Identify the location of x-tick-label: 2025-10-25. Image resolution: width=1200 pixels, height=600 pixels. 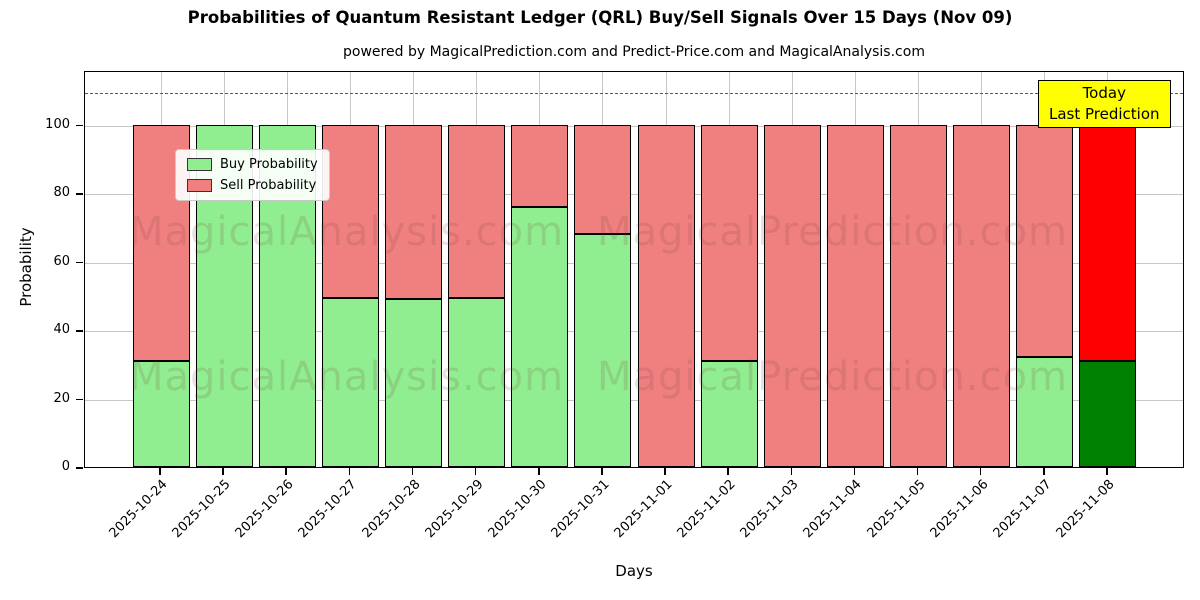
(201, 509).